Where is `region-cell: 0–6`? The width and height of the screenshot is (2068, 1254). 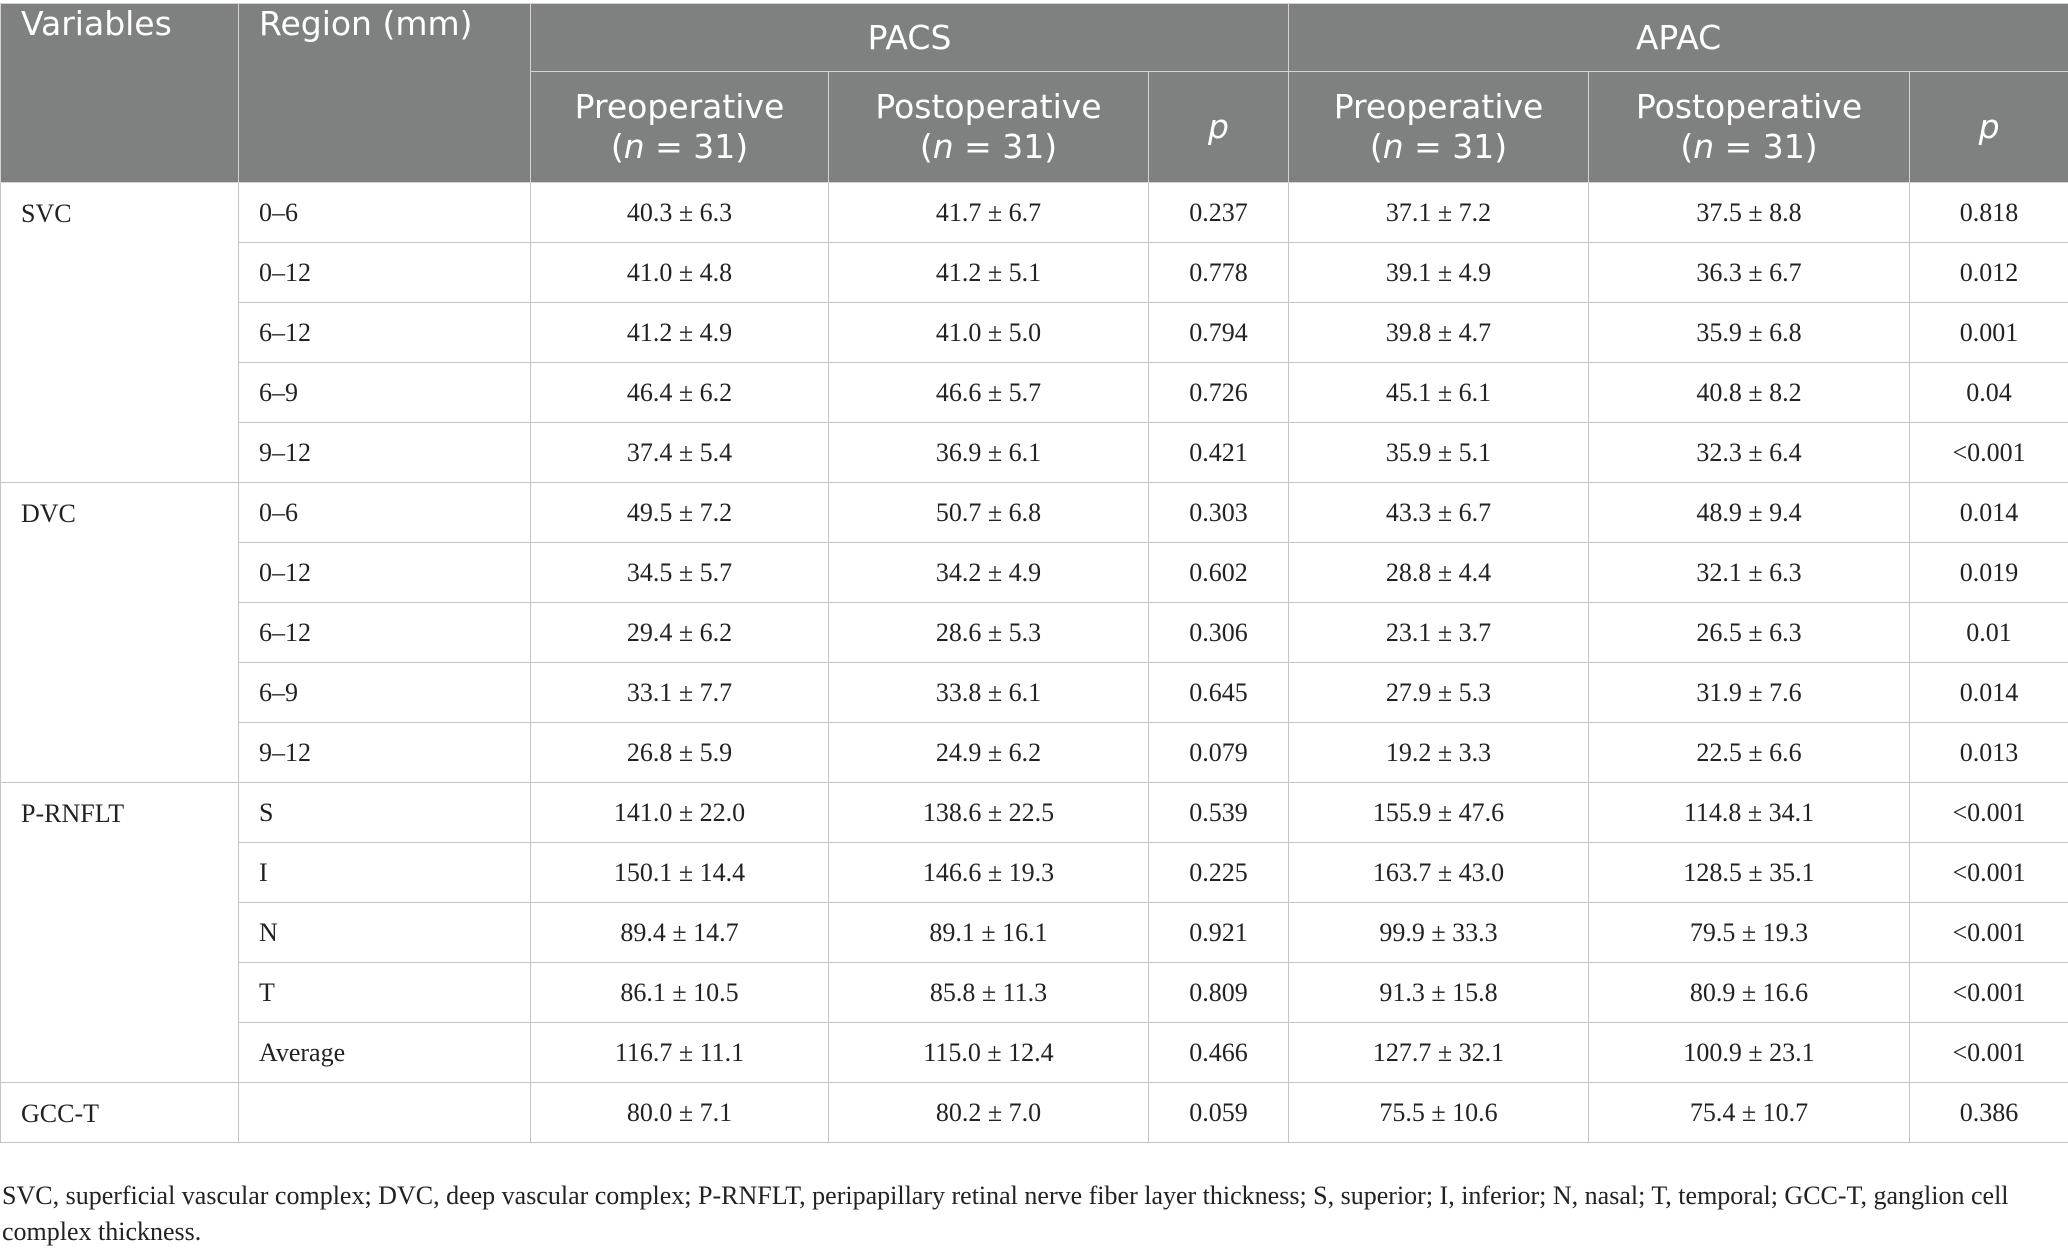
region-cell: 0–6 is located at coordinates (384, 512).